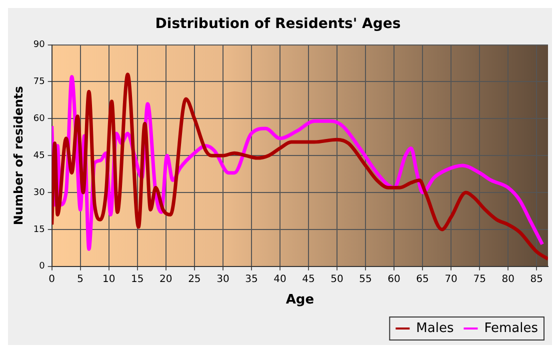 The width and height of the screenshot is (560, 353). Describe the element at coordinates (42, 267) in the screenshot. I see `y-tick-label: 0` at that location.